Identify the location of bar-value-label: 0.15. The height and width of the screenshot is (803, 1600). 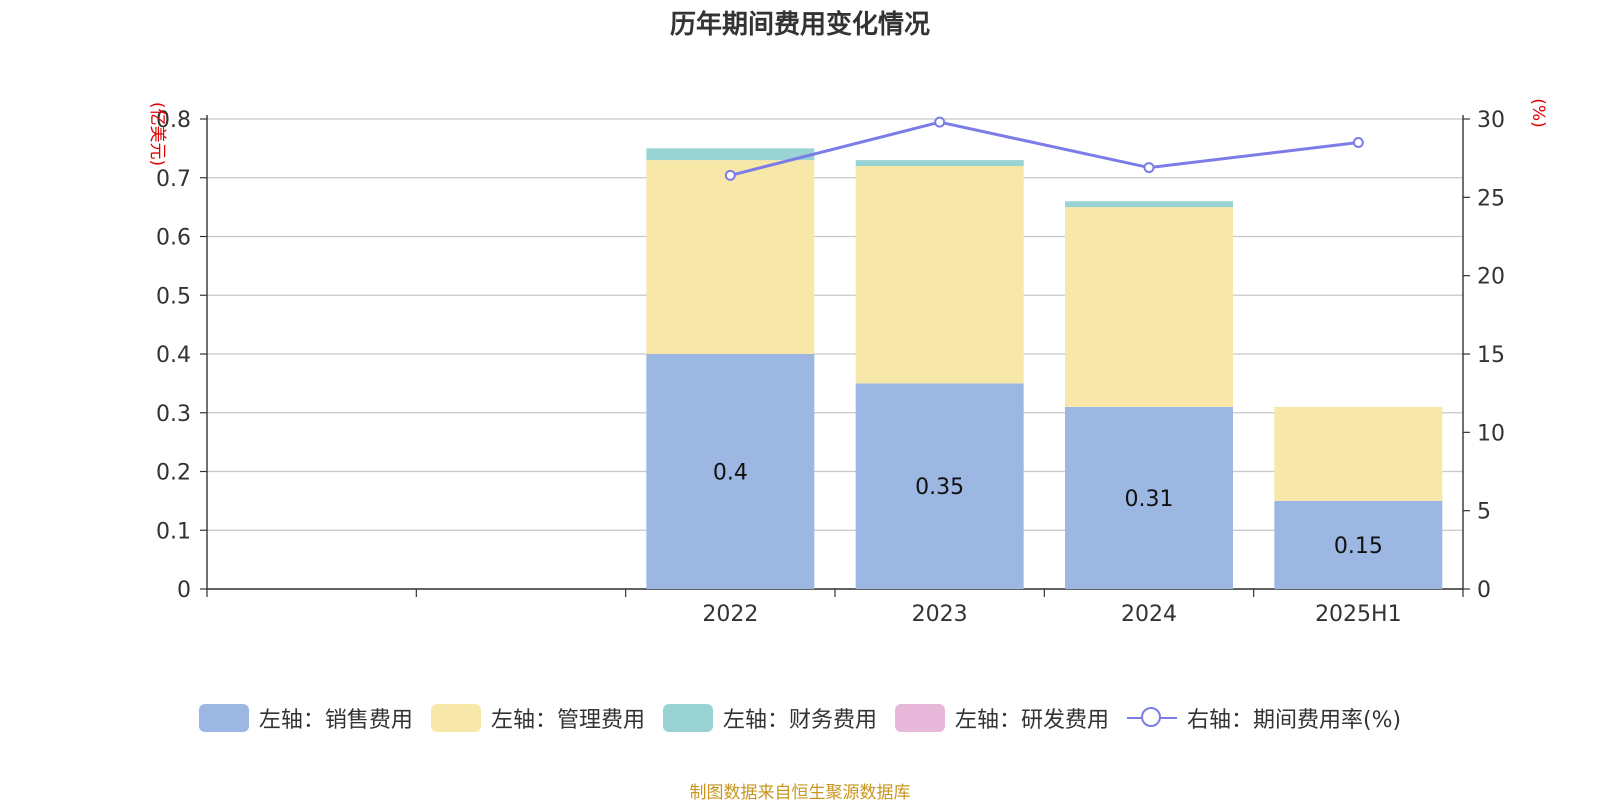
(1358, 546).